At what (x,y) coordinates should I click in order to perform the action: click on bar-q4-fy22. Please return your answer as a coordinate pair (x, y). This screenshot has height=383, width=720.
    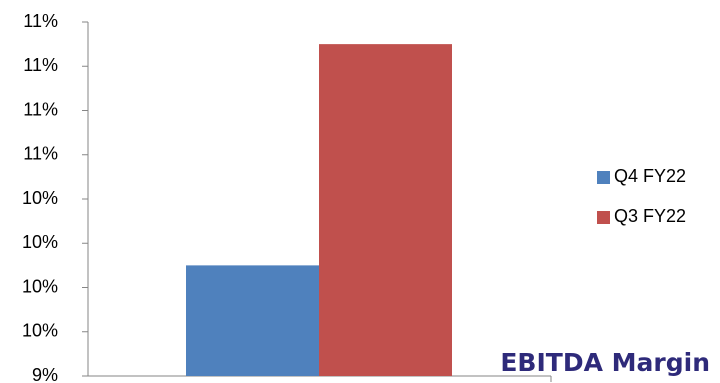
    Looking at the image, I should click on (252, 320).